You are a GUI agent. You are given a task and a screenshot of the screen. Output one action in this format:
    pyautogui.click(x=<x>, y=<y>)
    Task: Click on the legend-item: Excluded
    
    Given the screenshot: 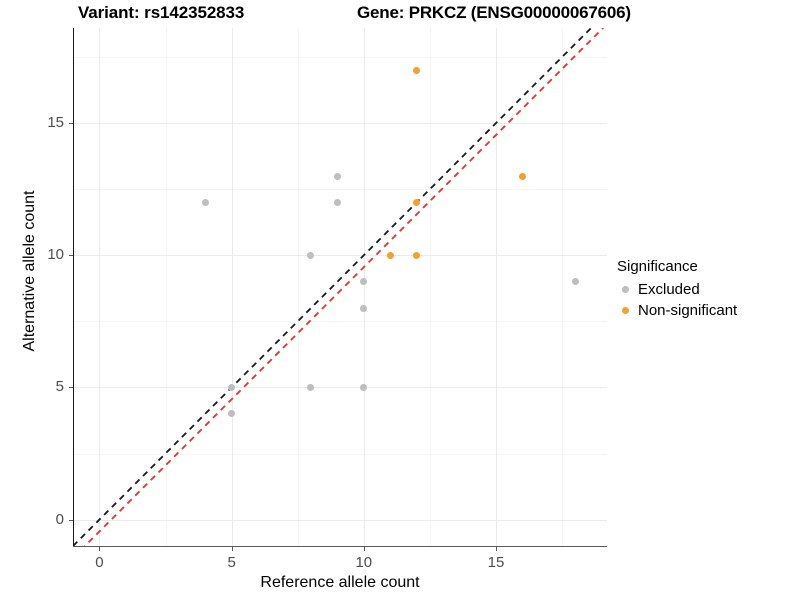 What is the action you would take?
    pyautogui.click(x=707, y=289)
    